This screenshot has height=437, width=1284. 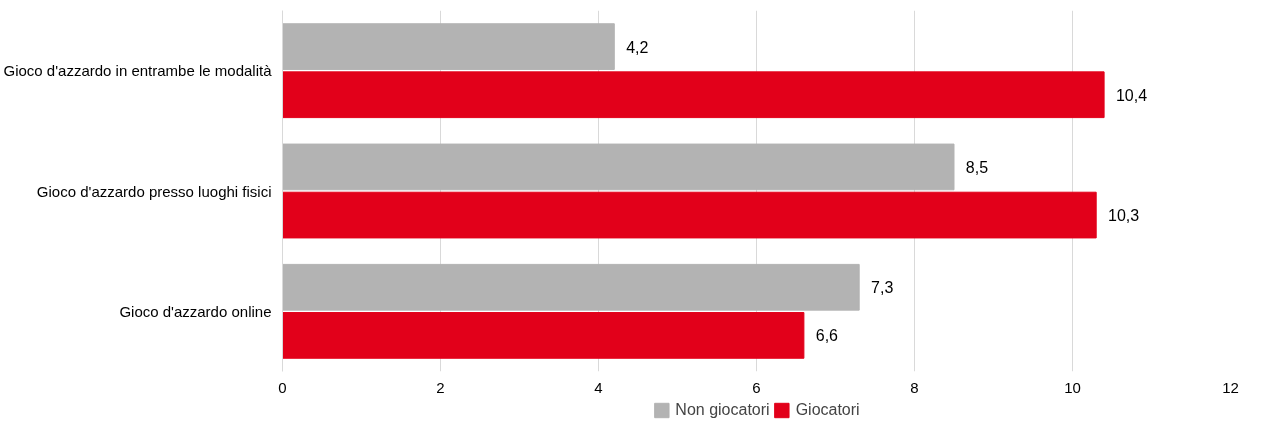 I want to click on x-tick-label: 4, so click(x=598, y=387).